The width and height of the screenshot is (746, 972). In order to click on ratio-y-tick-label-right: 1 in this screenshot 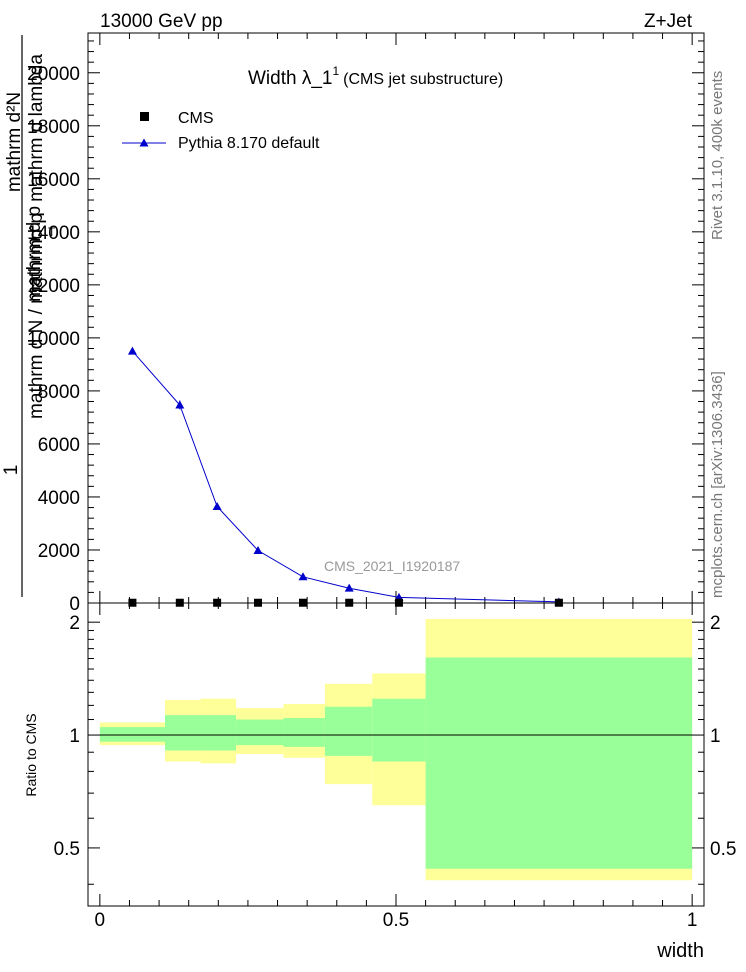, I will do `click(715, 736)`.